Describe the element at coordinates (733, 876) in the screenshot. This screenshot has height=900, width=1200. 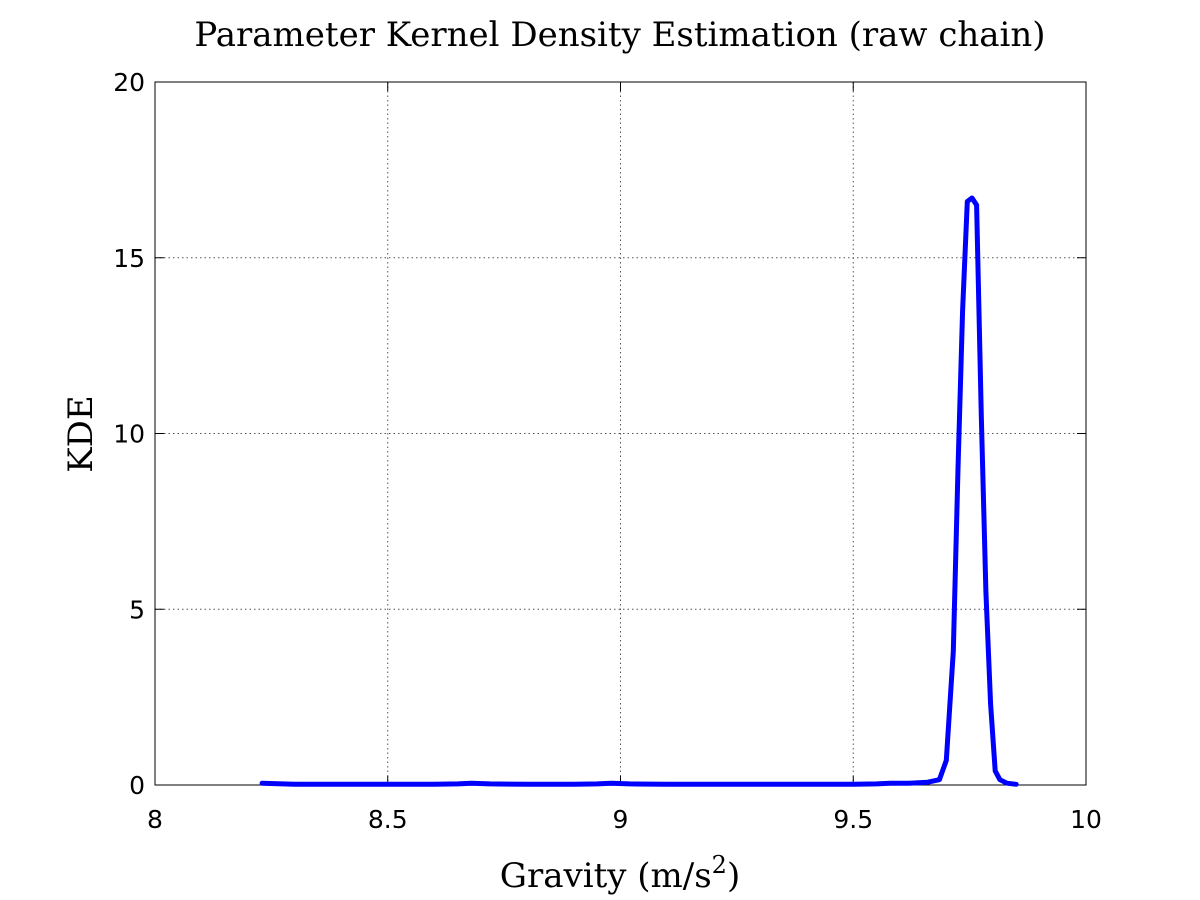
I see `x-axis-label-tail: )` at that location.